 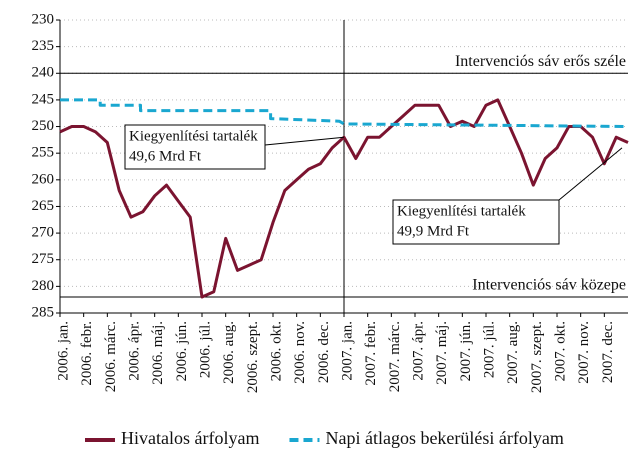 What do you see at coordinates (300, 352) in the screenshot?
I see `x-tick-label: 2006. nov.` at bounding box center [300, 352].